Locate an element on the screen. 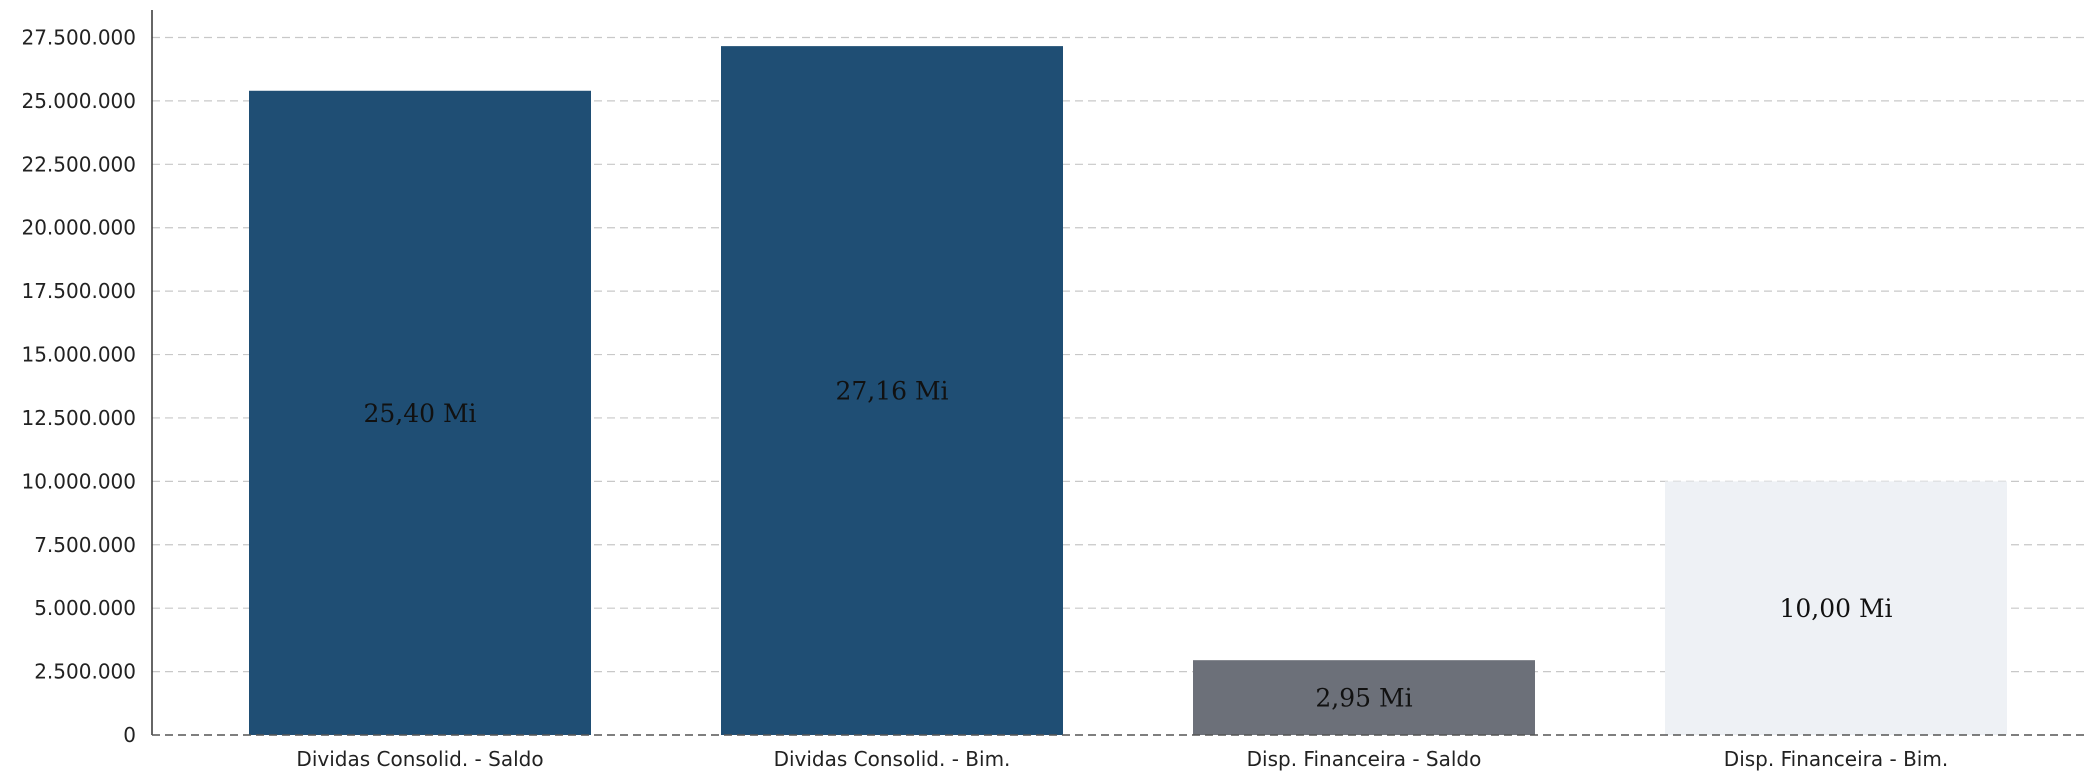 This screenshot has height=771, width=2089. x-tick-label: Dividas Consolid. - Bim. is located at coordinates (892, 759).